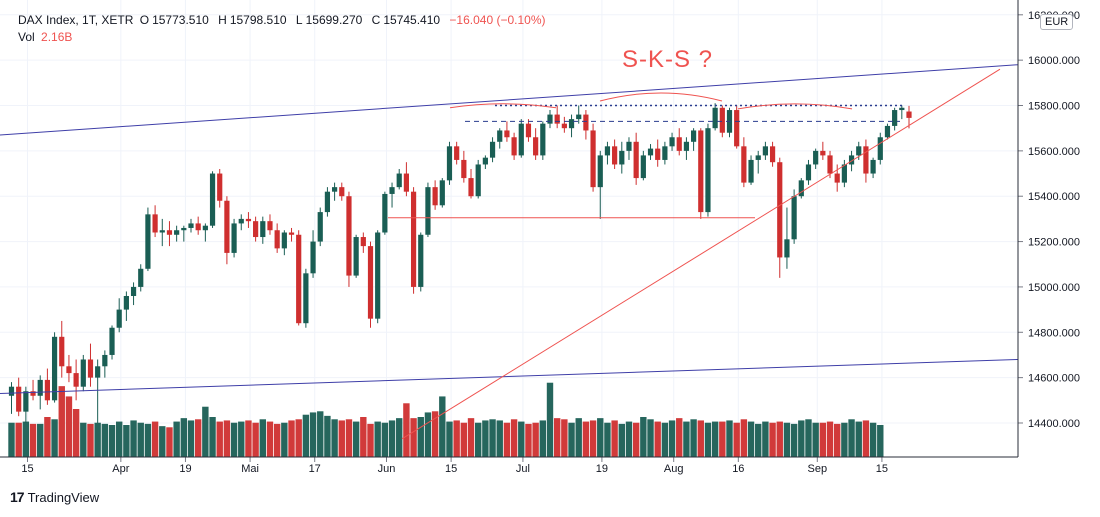  What do you see at coordinates (1054, 61) in the screenshot?
I see `y-tick-label: 16000.000` at bounding box center [1054, 61].